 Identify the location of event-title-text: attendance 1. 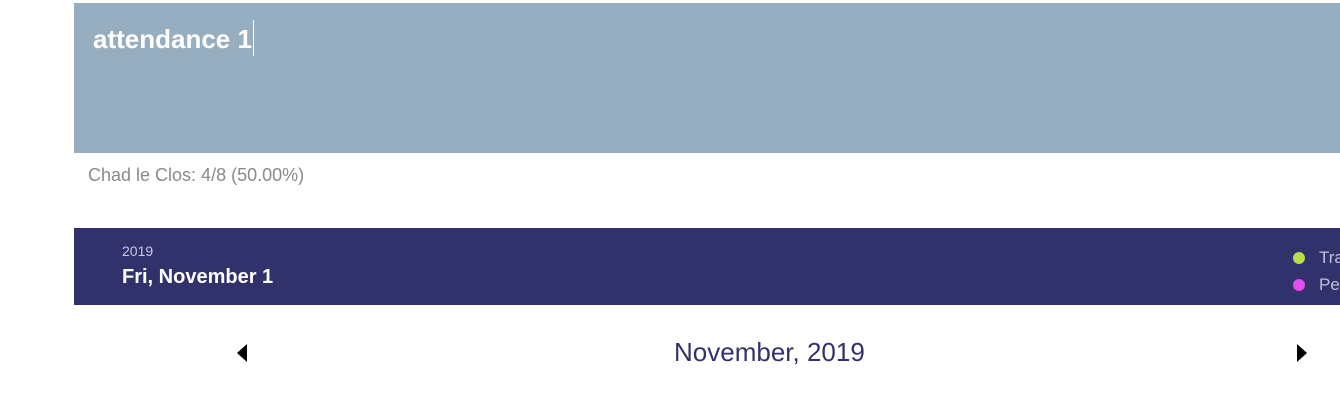
(172, 39).